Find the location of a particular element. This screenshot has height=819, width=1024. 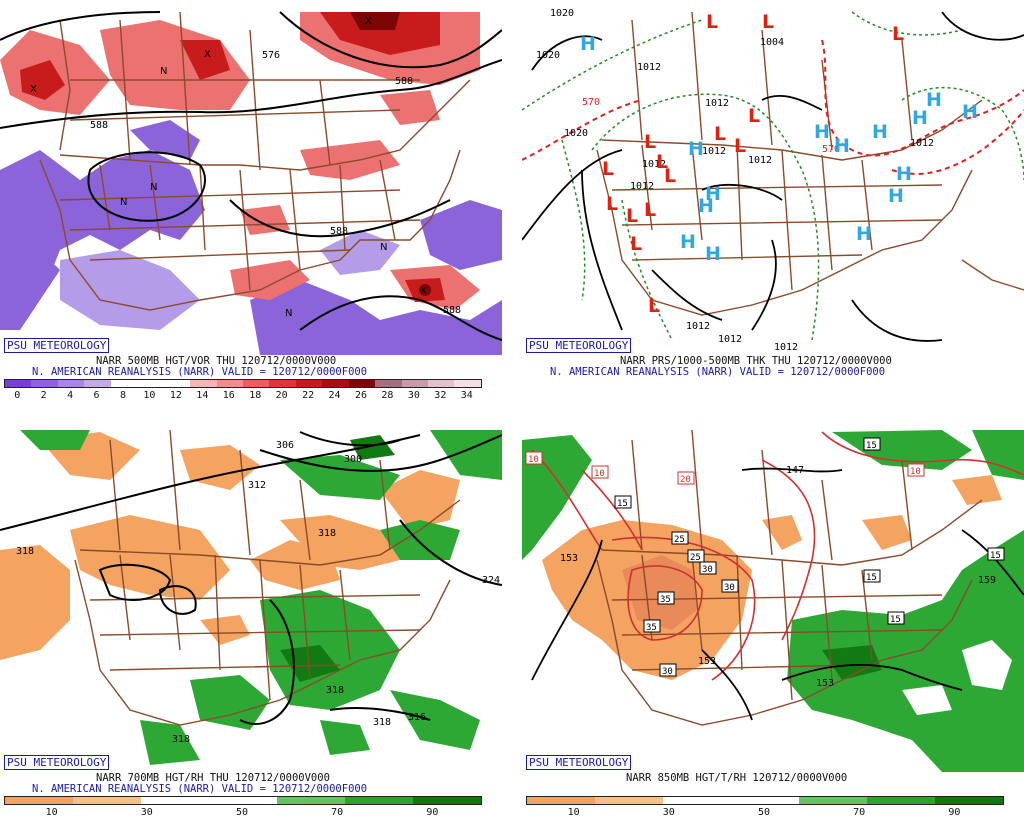

rh-color-scale is located at coordinates (243, 800).